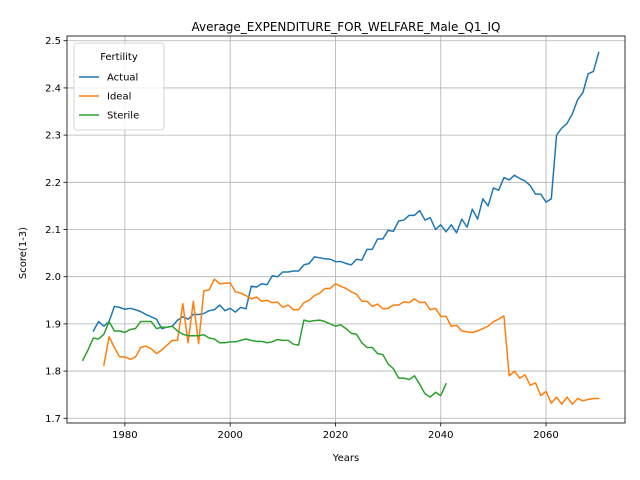  I want to click on x-tick-label: 1980, so click(124, 435).